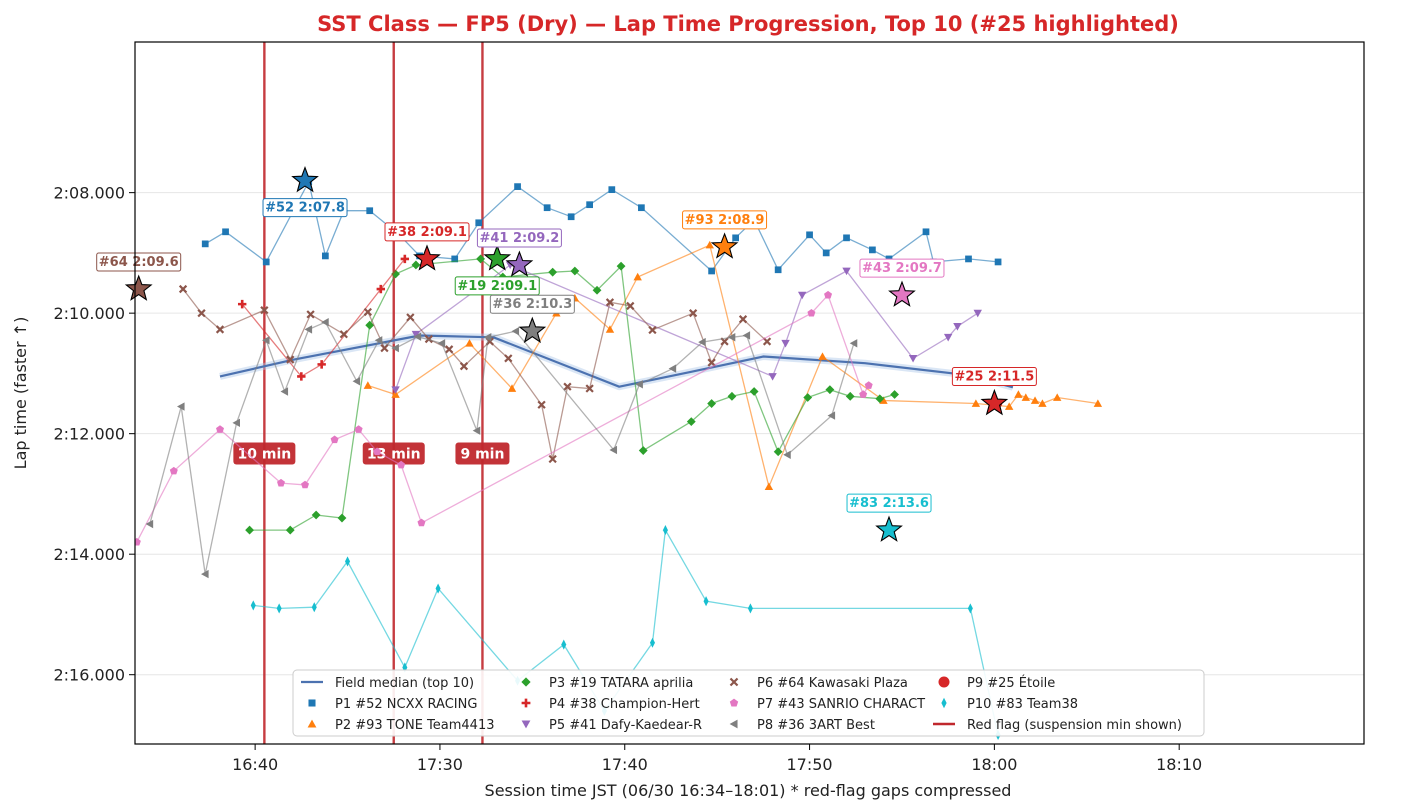 The height and width of the screenshot is (812, 1402). Describe the element at coordinates (94, 434) in the screenshot. I see `y-axis-ticks: 2:08.000 2:10.000 2:12.000 2:14.000 2:16.000` at that location.